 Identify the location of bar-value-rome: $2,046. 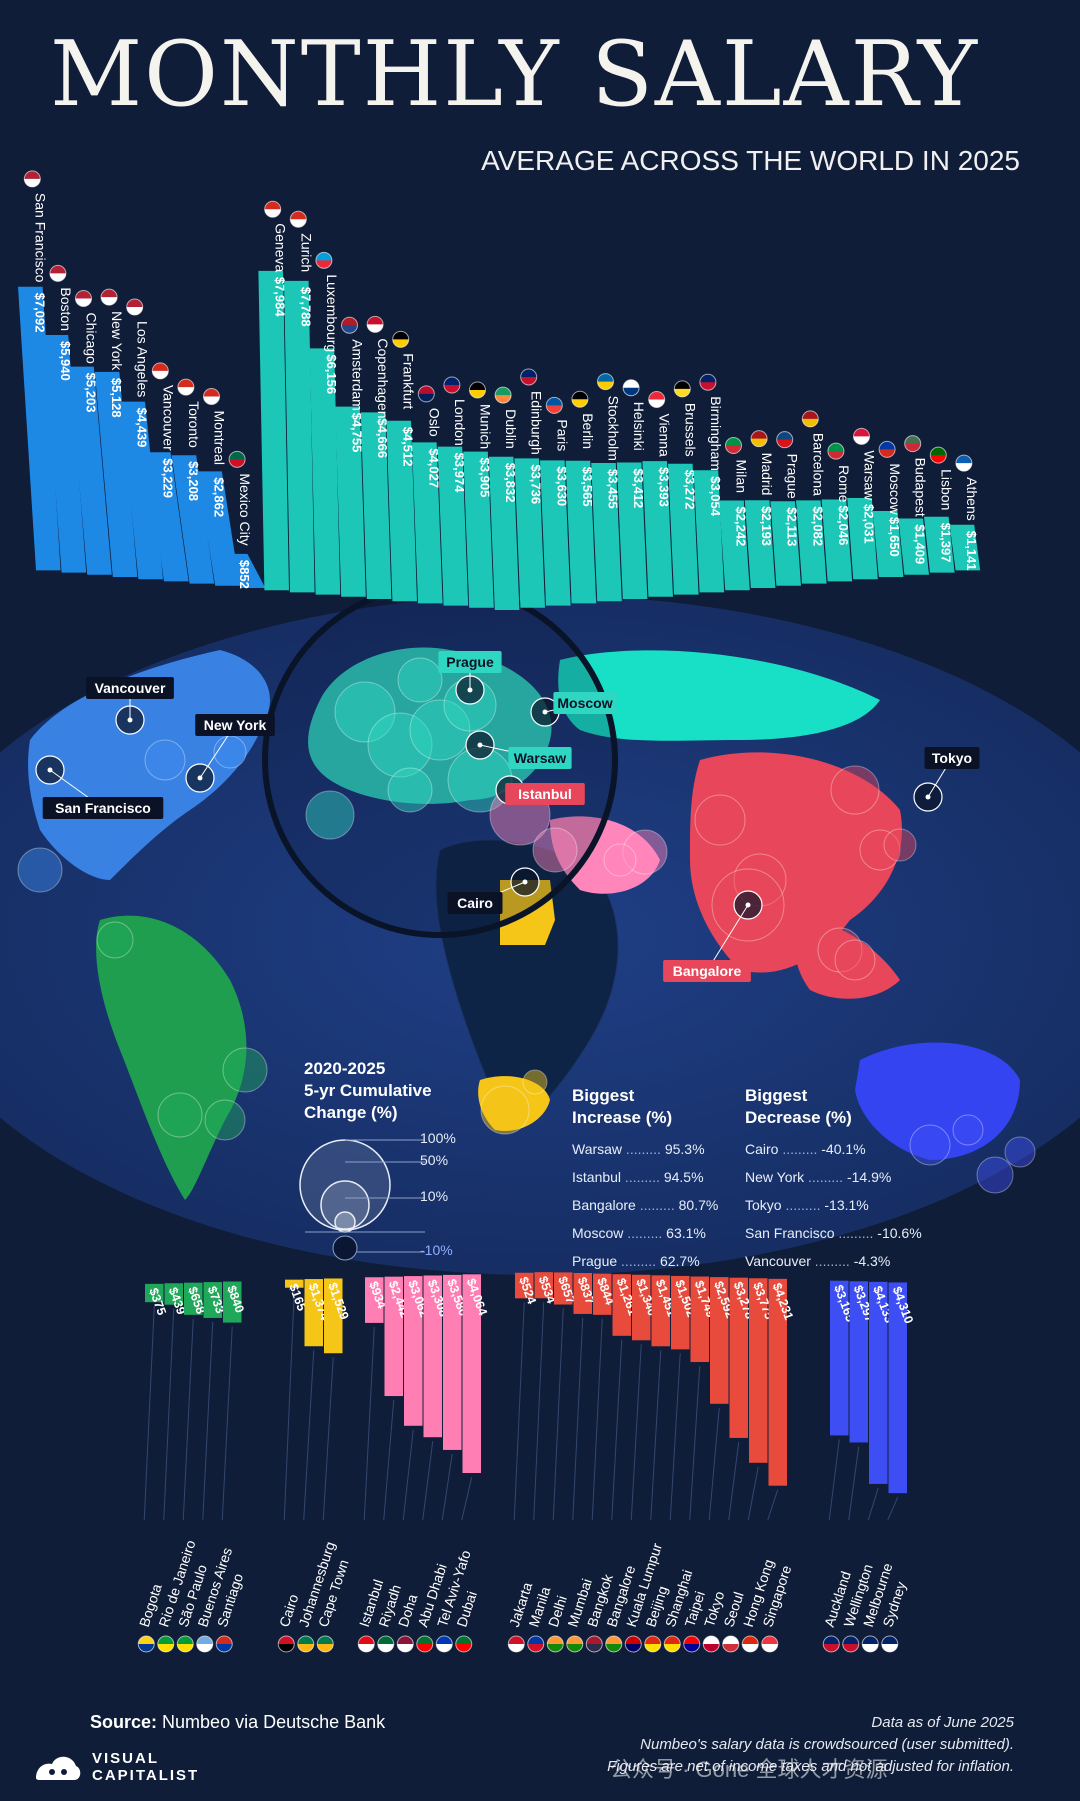
(843, 526).